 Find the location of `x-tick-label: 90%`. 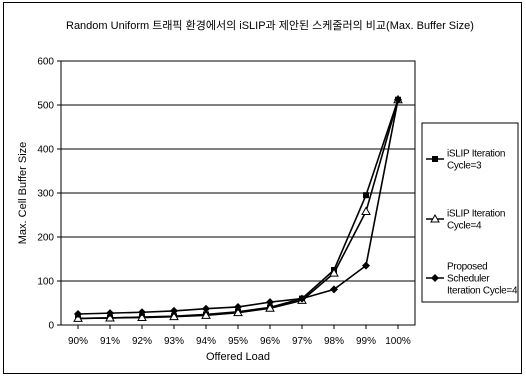

x-tick-label: 90% is located at coordinates (78, 341).